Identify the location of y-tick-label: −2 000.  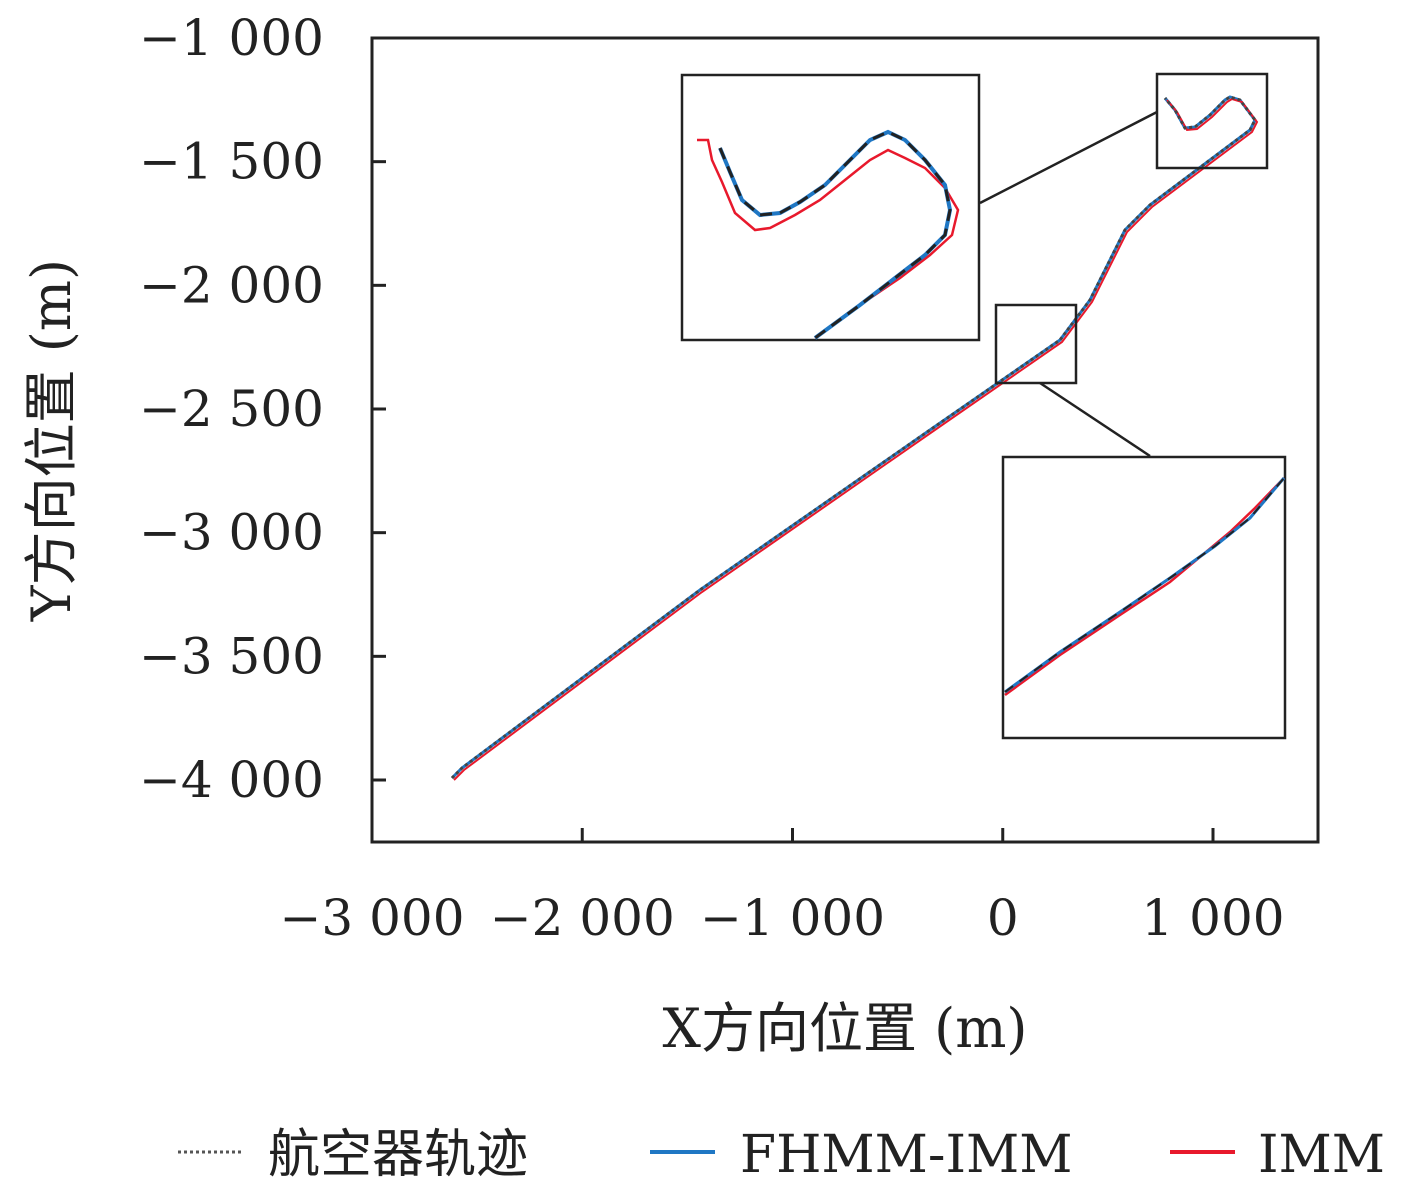
(231, 285).